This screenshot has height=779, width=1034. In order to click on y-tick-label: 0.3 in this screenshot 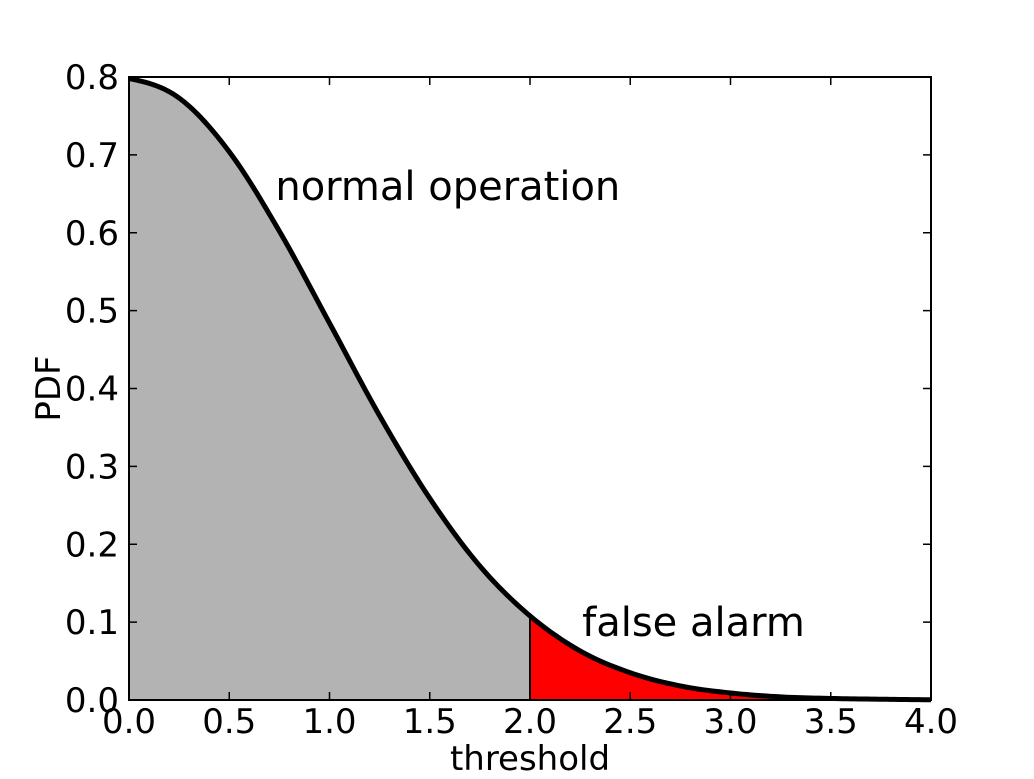, I will do `click(92, 467)`.